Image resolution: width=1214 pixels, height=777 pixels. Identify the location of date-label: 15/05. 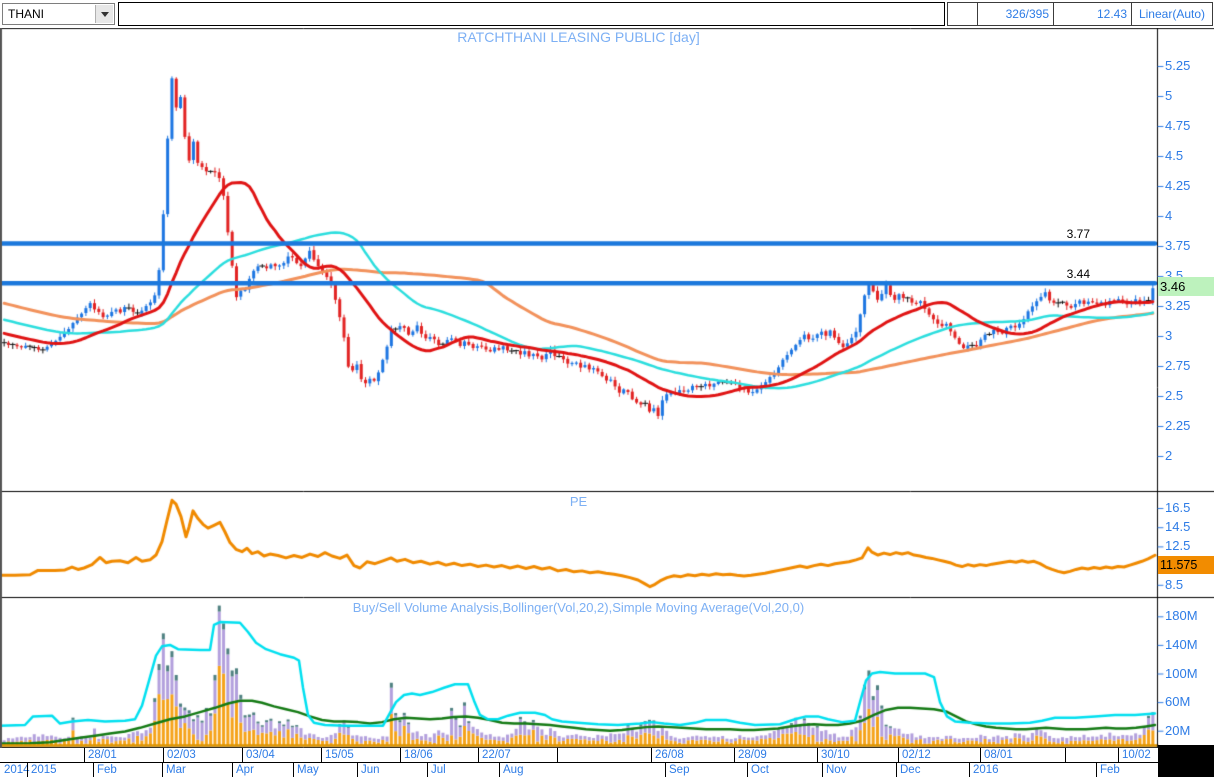
(339, 755).